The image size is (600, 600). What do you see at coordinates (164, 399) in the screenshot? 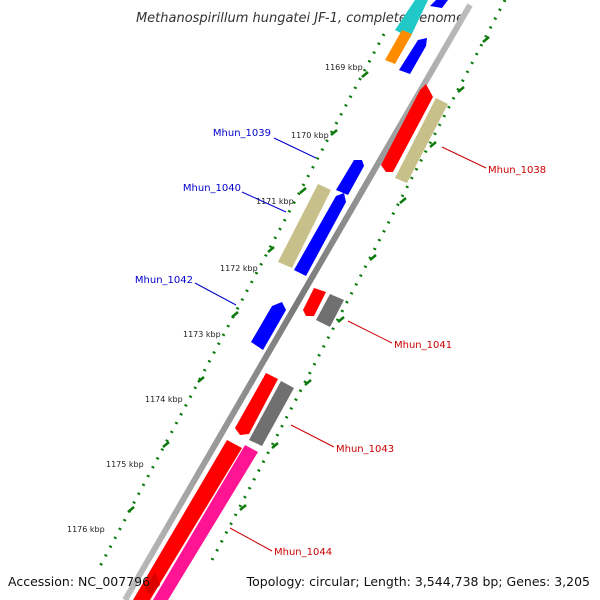
I see `scale-label: 1174 kbp` at bounding box center [164, 399].